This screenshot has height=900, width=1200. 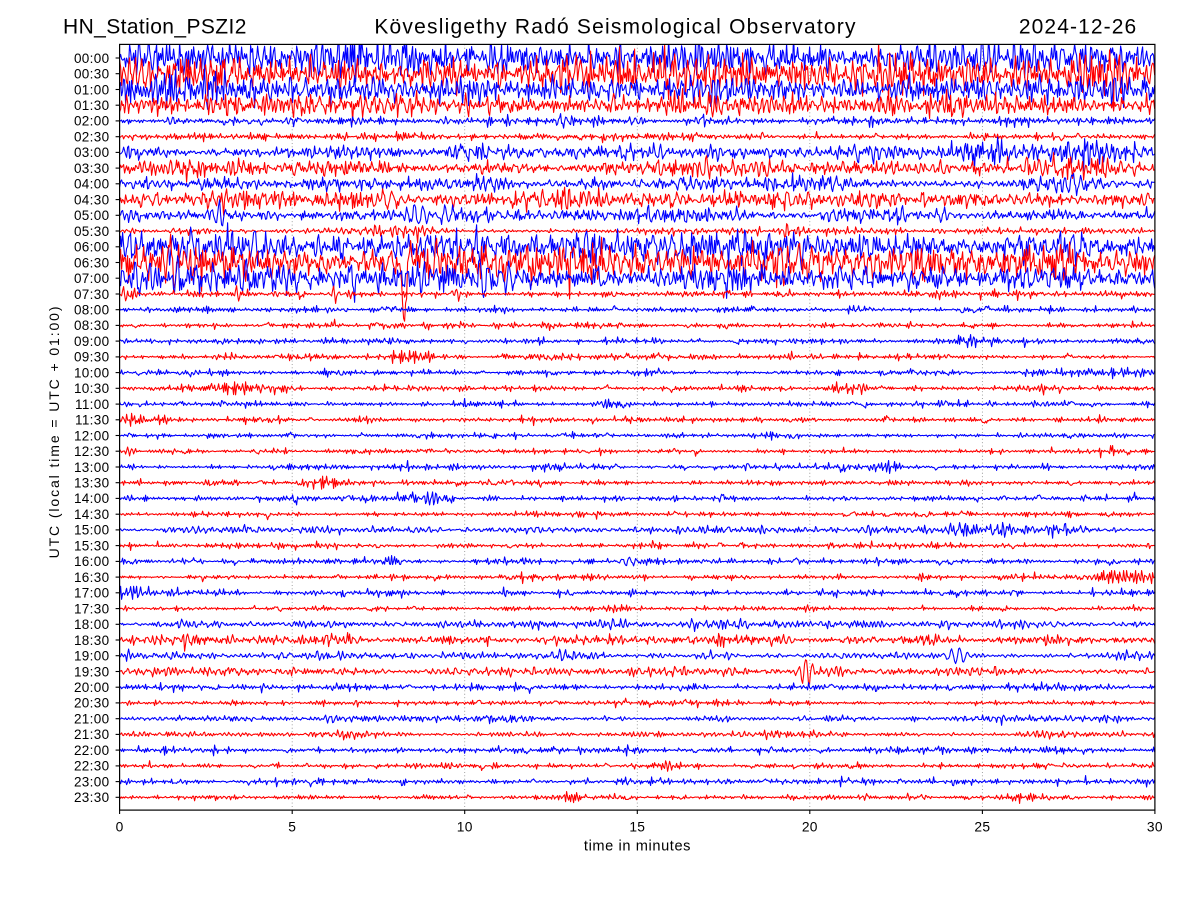 I want to click on svg-text: 04:30, so click(x=92, y=199).